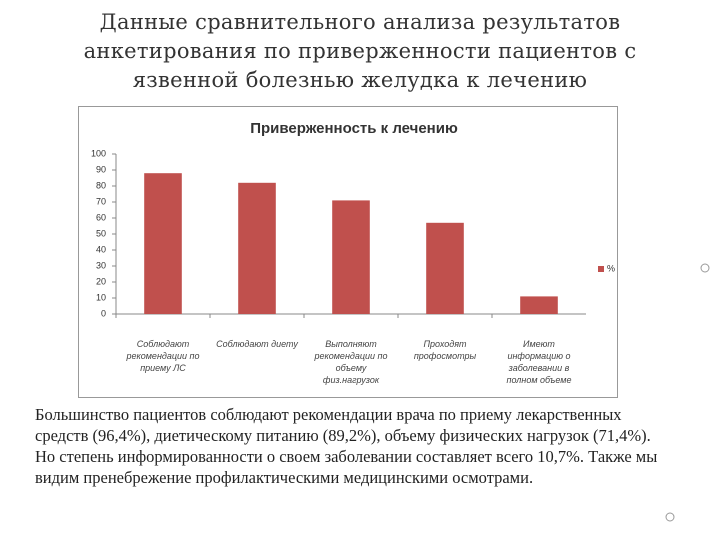  What do you see at coordinates (101, 297) in the screenshot?
I see `y-tick-label: 10` at bounding box center [101, 297].